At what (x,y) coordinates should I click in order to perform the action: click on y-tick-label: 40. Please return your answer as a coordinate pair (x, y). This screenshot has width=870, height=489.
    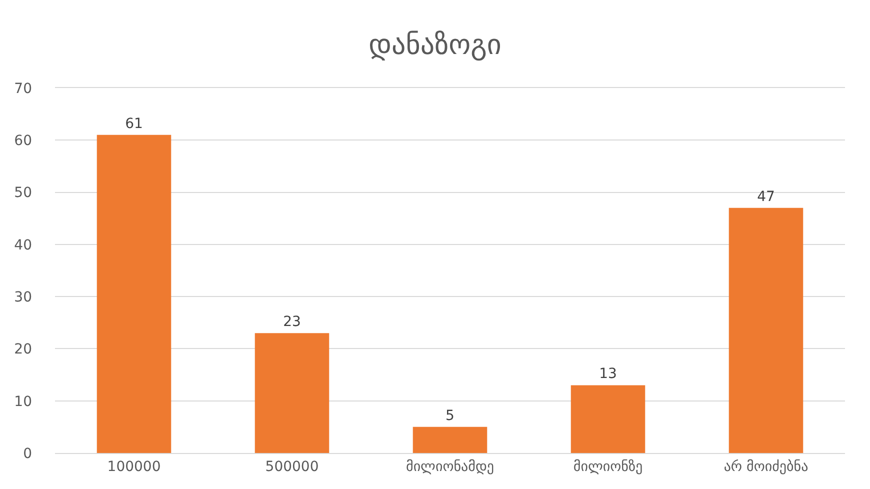
    Looking at the image, I should click on (23, 245).